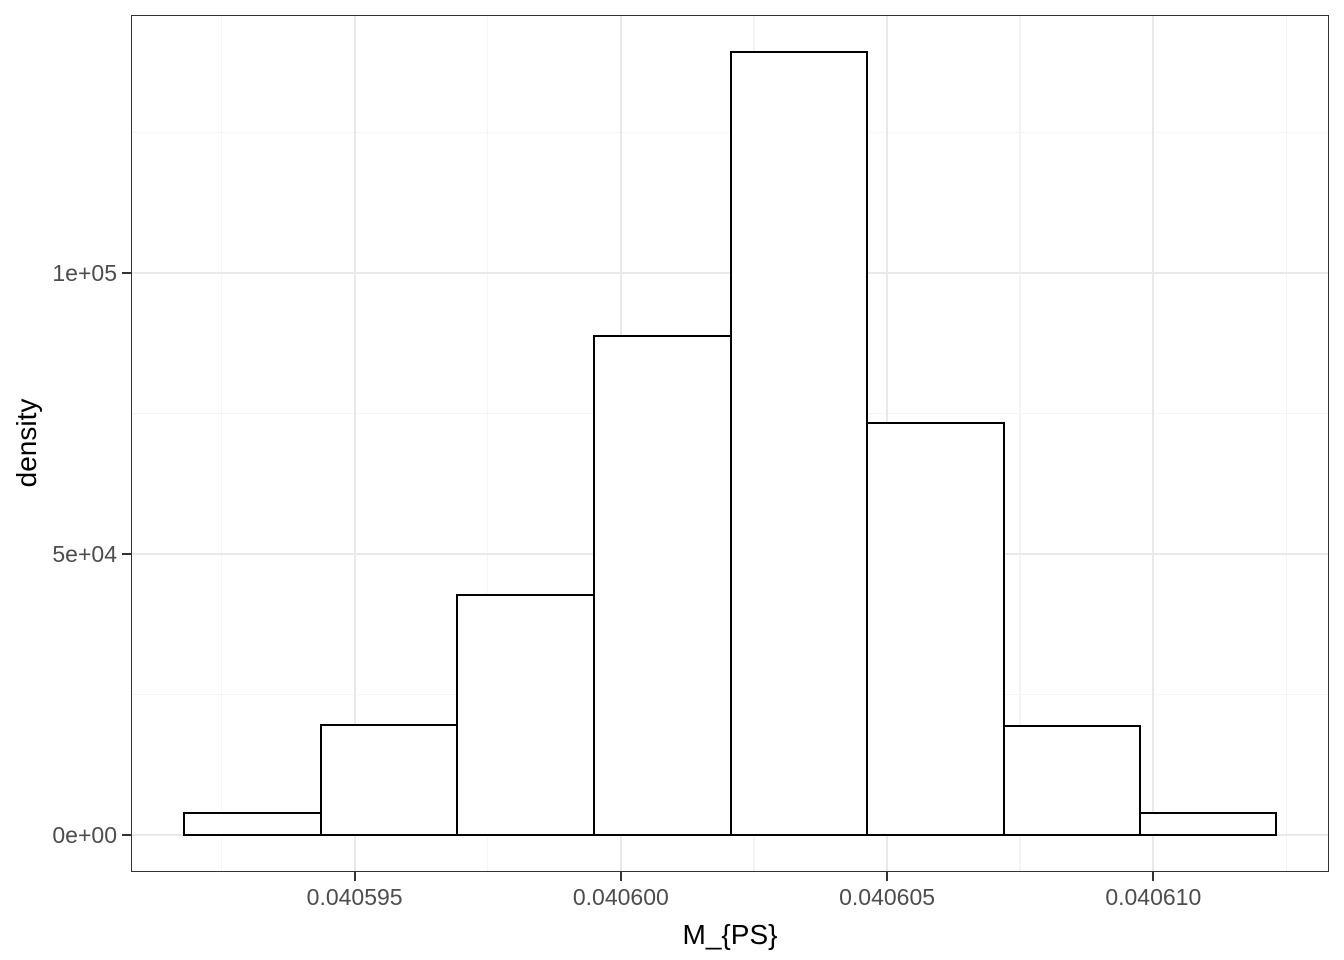 This screenshot has height=960, width=1344. What do you see at coordinates (84, 834) in the screenshot?
I see `y-tick-label: 0e+00` at bounding box center [84, 834].